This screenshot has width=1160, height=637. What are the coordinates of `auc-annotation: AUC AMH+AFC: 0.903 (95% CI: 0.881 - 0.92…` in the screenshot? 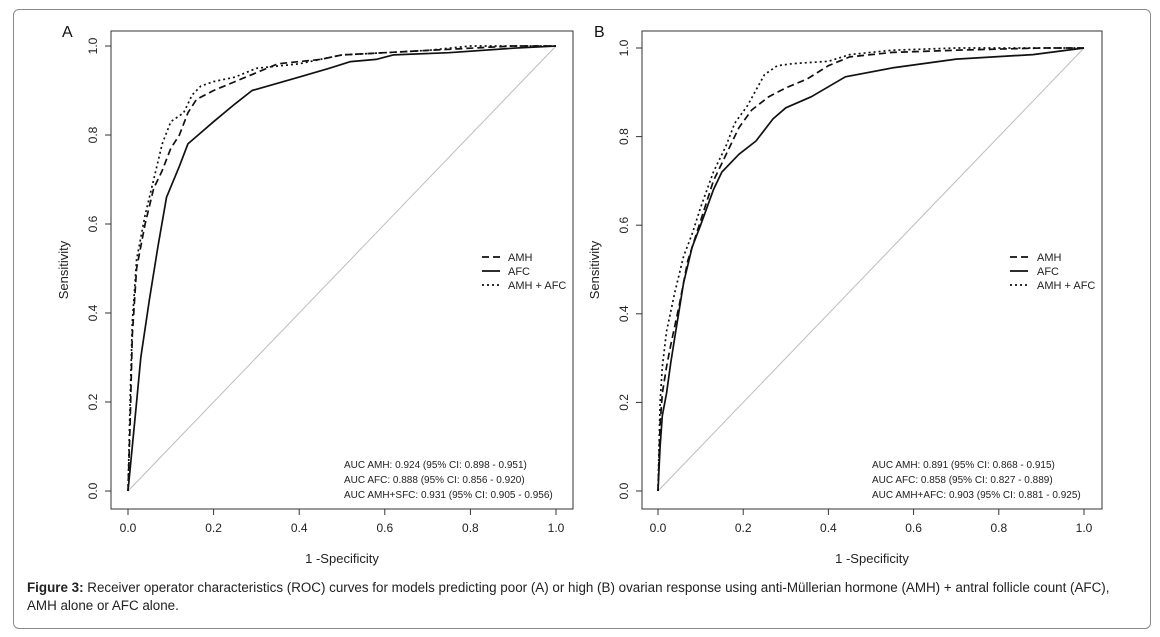 It's located at (976, 495).